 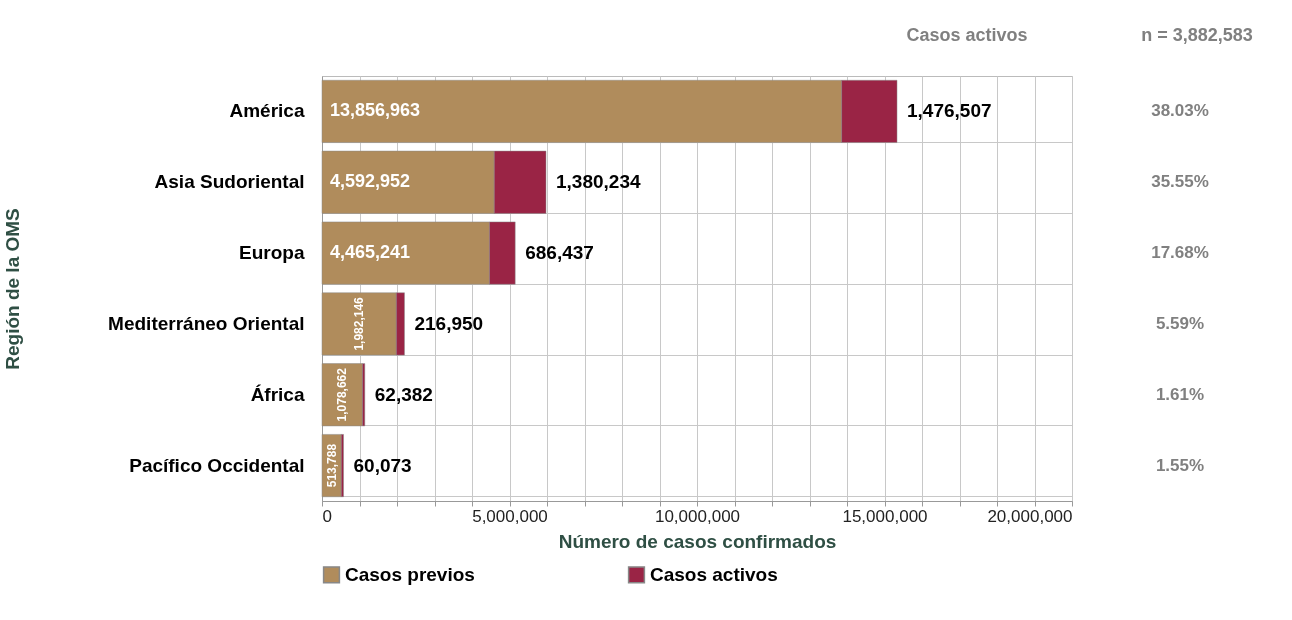 What do you see at coordinates (949, 111) in the screenshot?
I see `data-label: 1,476,507` at bounding box center [949, 111].